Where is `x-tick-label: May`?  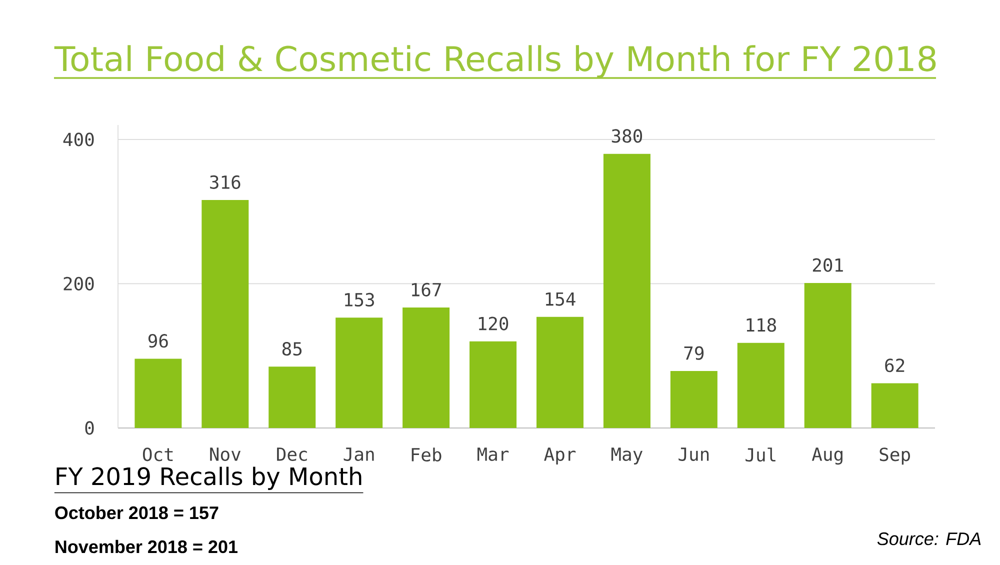 x-tick-label: May is located at coordinates (627, 456).